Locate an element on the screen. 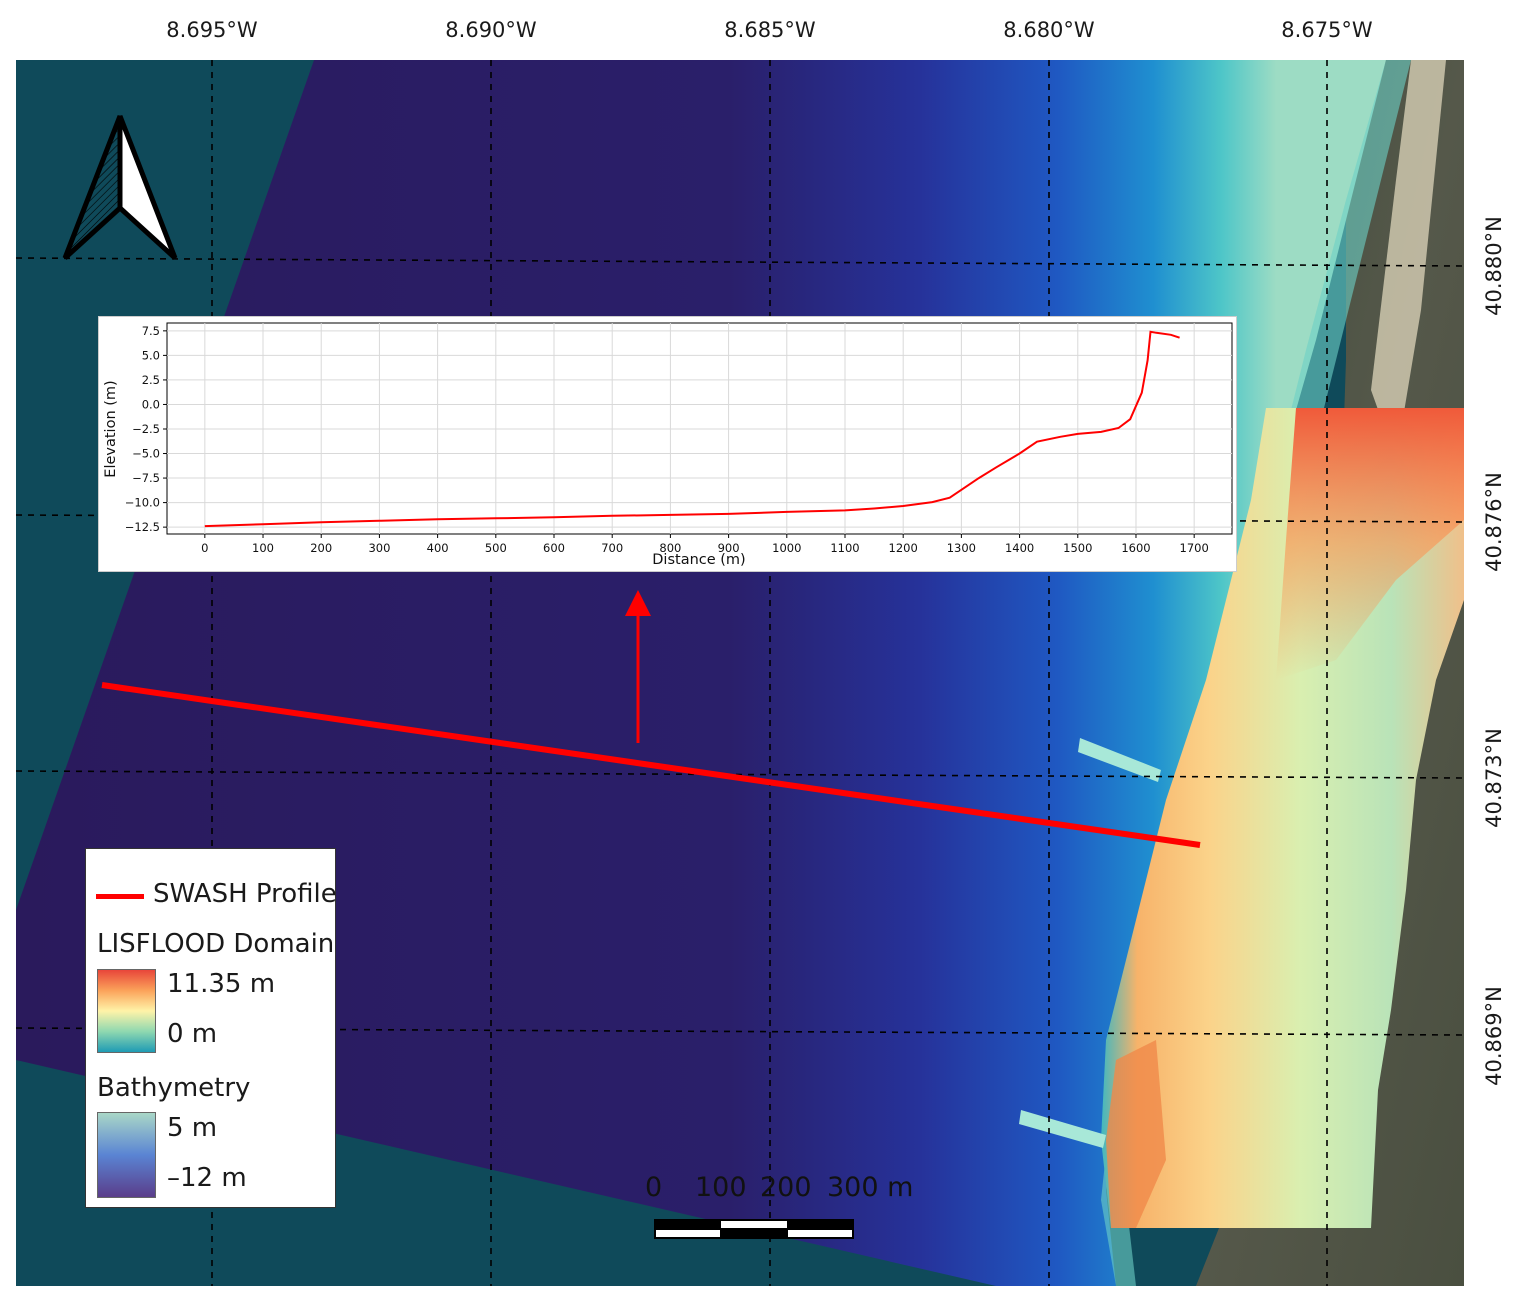  groyne-south is located at coordinates (1062, 1129).